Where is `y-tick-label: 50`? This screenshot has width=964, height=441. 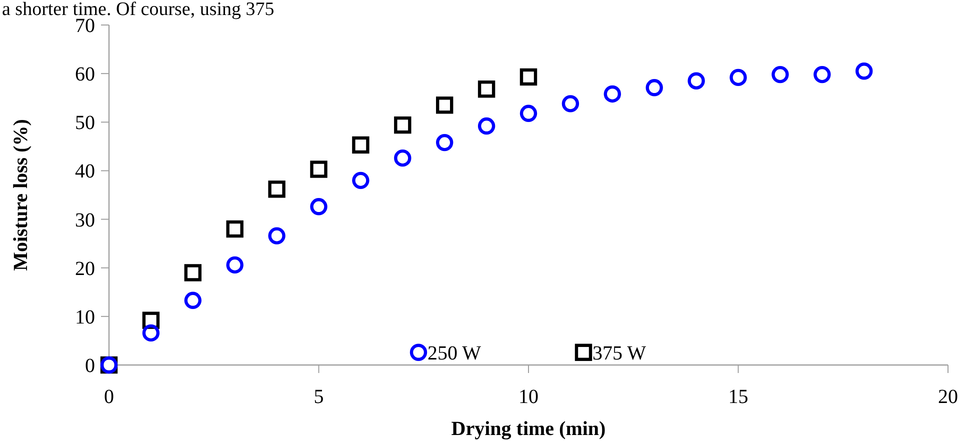
y-tick-label: 50 is located at coordinates (85, 123).